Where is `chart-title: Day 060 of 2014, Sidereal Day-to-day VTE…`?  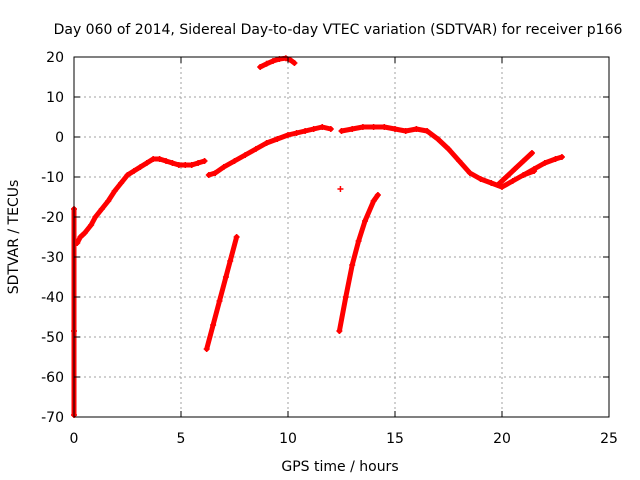
chart-title: Day 060 of 2014, Sidereal Day-to-day VTE… is located at coordinates (338, 30).